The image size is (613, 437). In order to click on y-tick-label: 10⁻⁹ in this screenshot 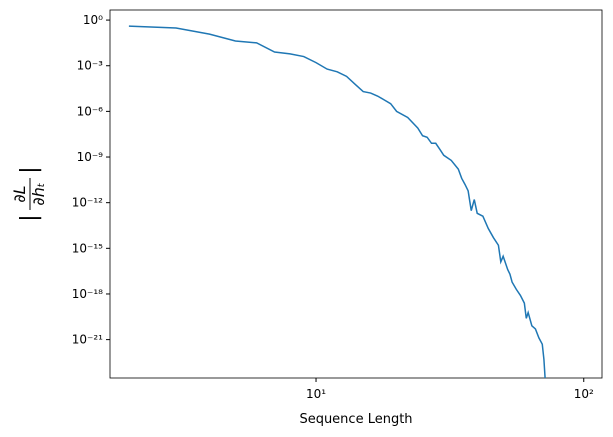, I will do `click(90, 157)`.